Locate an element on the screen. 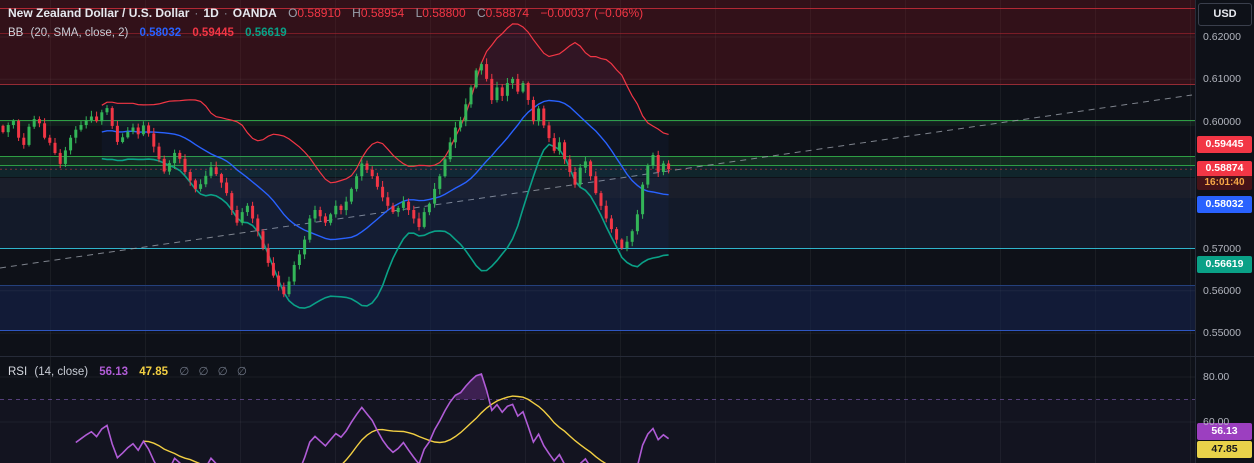  currency-toggle-button: USD is located at coordinates (1225, 14).